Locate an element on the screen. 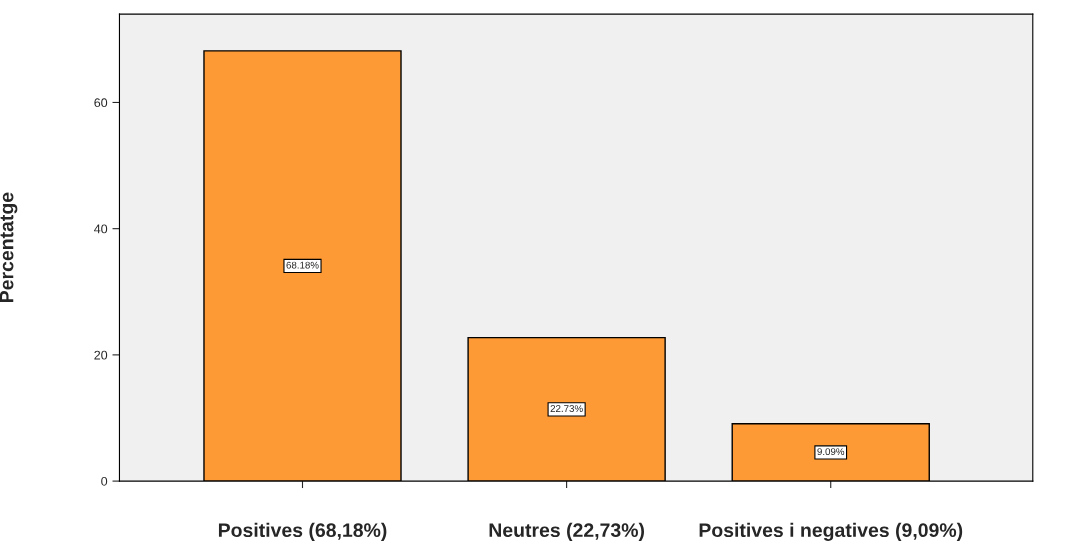  y-tick-label: 20 is located at coordinates (101, 355).